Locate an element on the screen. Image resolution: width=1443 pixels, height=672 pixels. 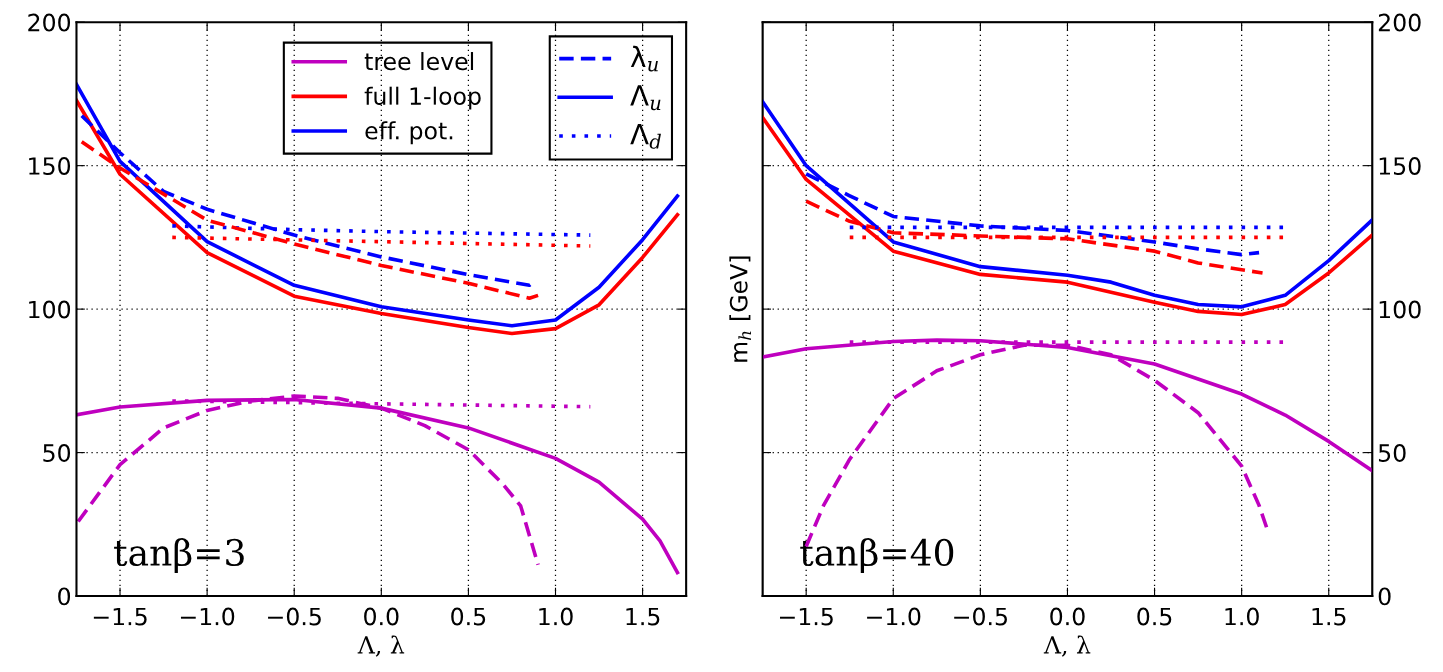
y2-tick-label: 150 is located at coordinates (1400, 166).